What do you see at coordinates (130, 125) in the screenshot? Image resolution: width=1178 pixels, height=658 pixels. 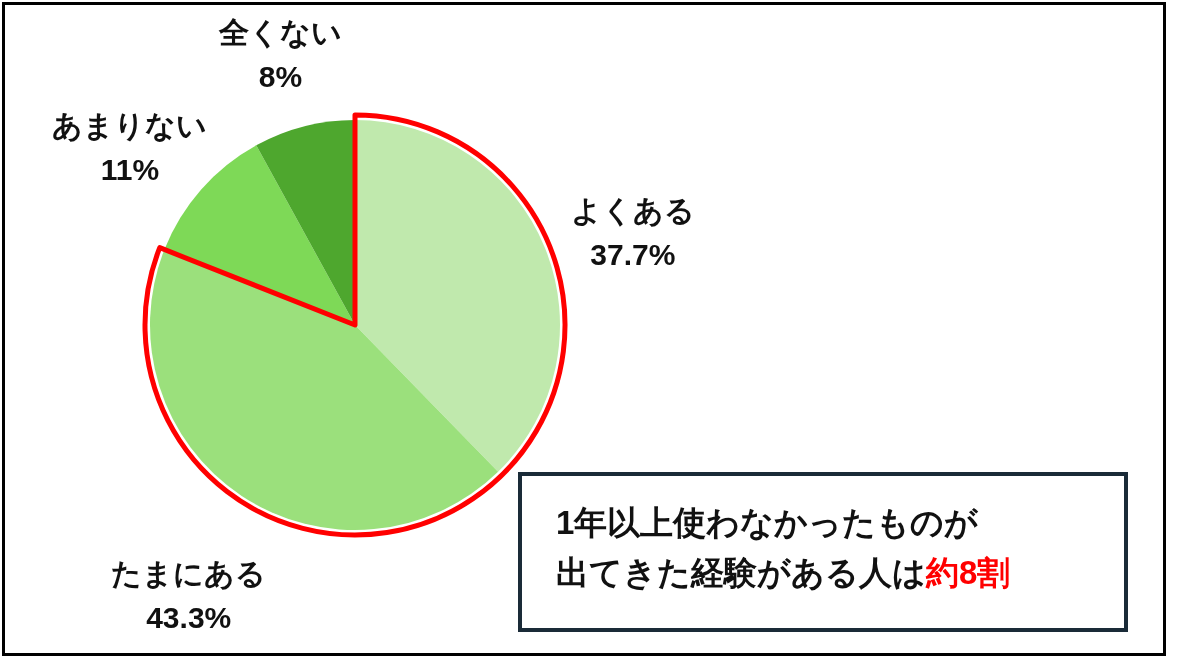 I see `slice-label: あまりない` at bounding box center [130, 125].